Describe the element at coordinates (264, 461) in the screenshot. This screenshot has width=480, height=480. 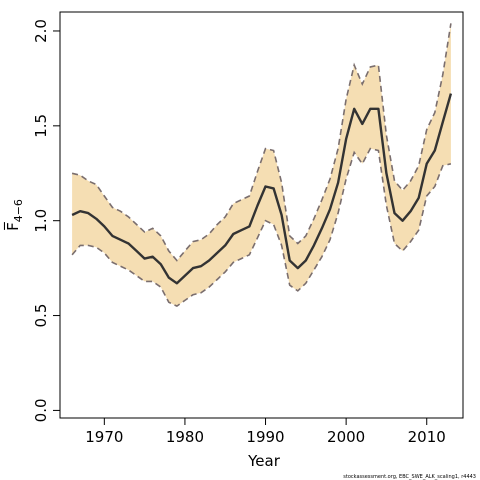
I see `x-axis-title: Year` at that location.